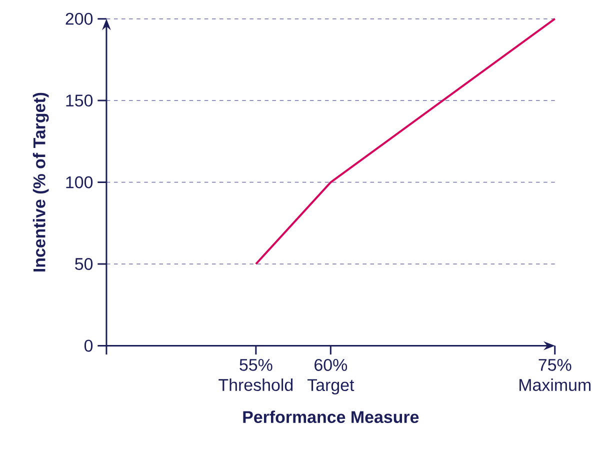  I want to click on x-tick-label: 55% Threshold, so click(255, 374).